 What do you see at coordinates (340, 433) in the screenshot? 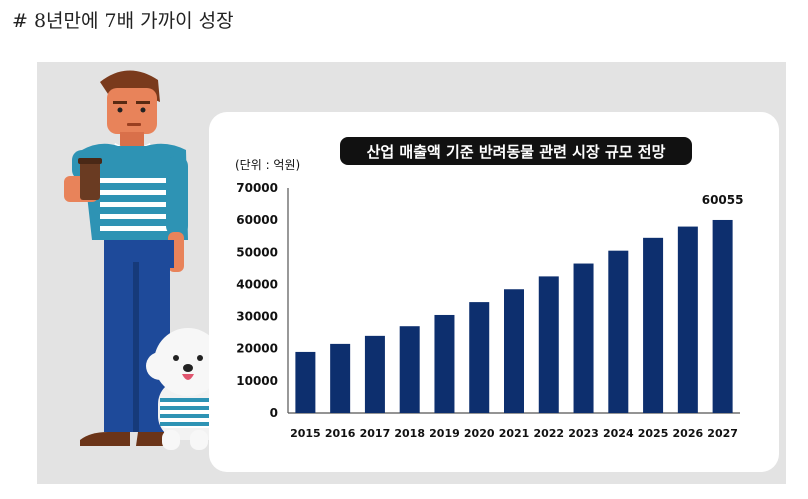
I see `x-tick-label: 2016` at bounding box center [340, 433].